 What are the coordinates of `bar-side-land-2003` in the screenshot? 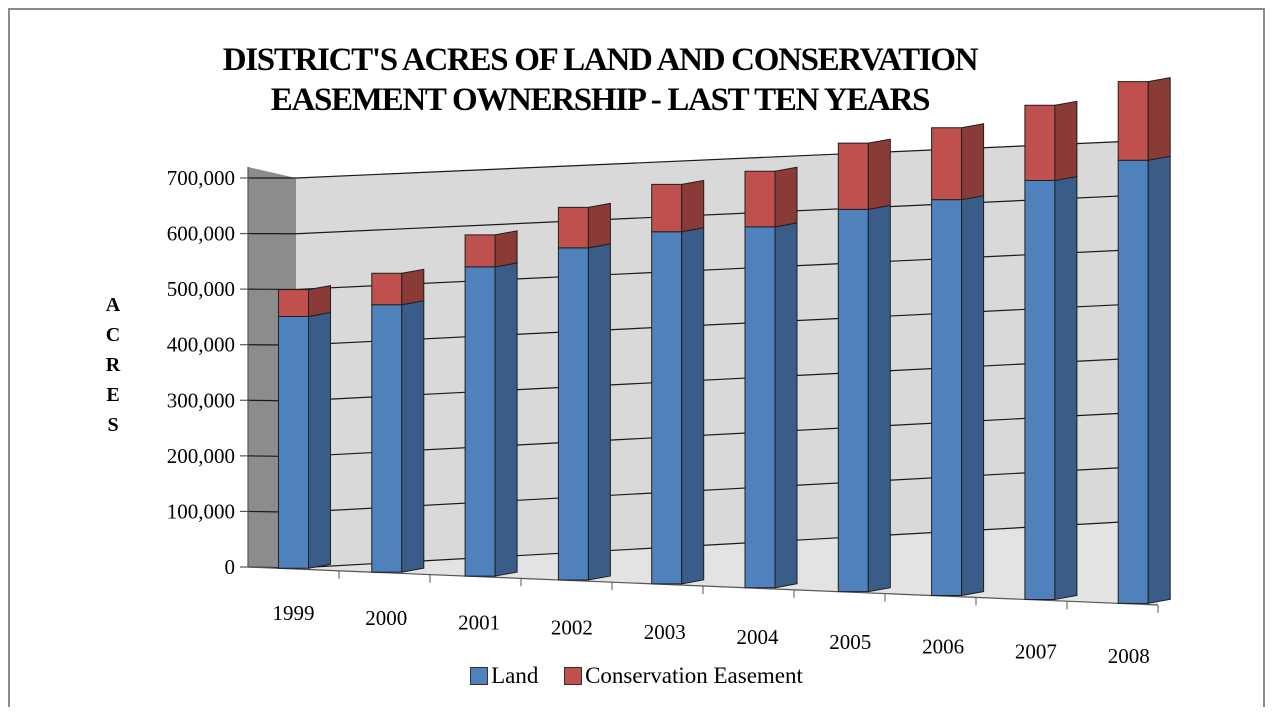 It's located at (693, 406).